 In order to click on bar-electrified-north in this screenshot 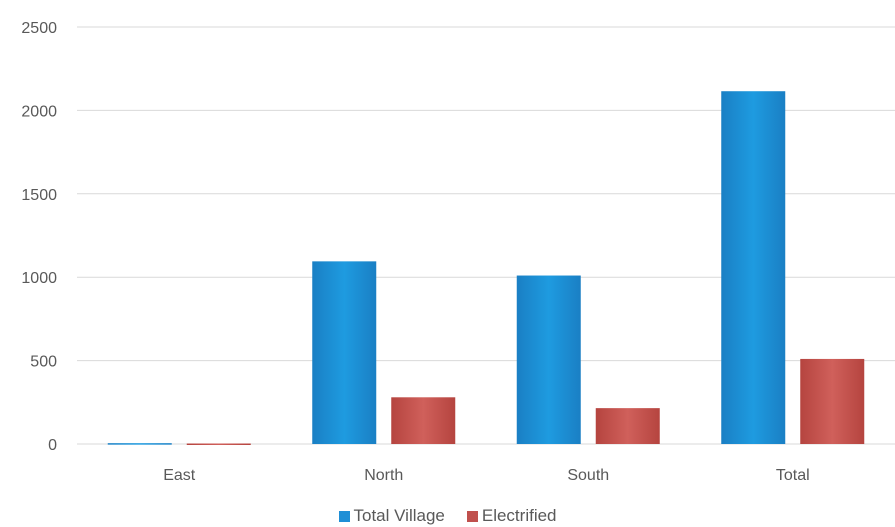, I will do `click(423, 420)`.